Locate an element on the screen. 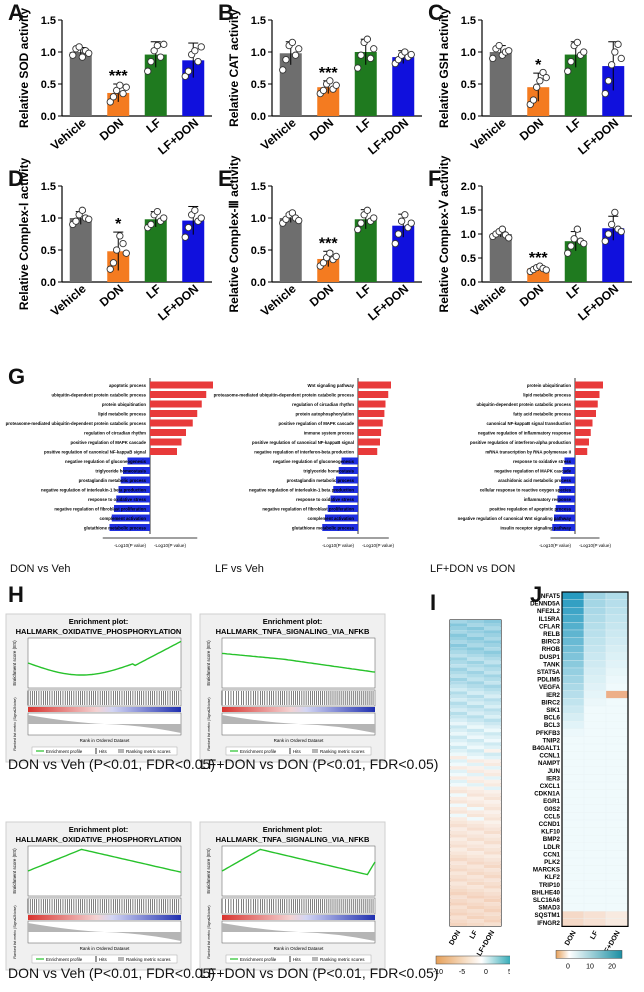 Image resolution: width=644 pixels, height=992 pixels. heatmap-col-label: LF is located at coordinates (594, 935).